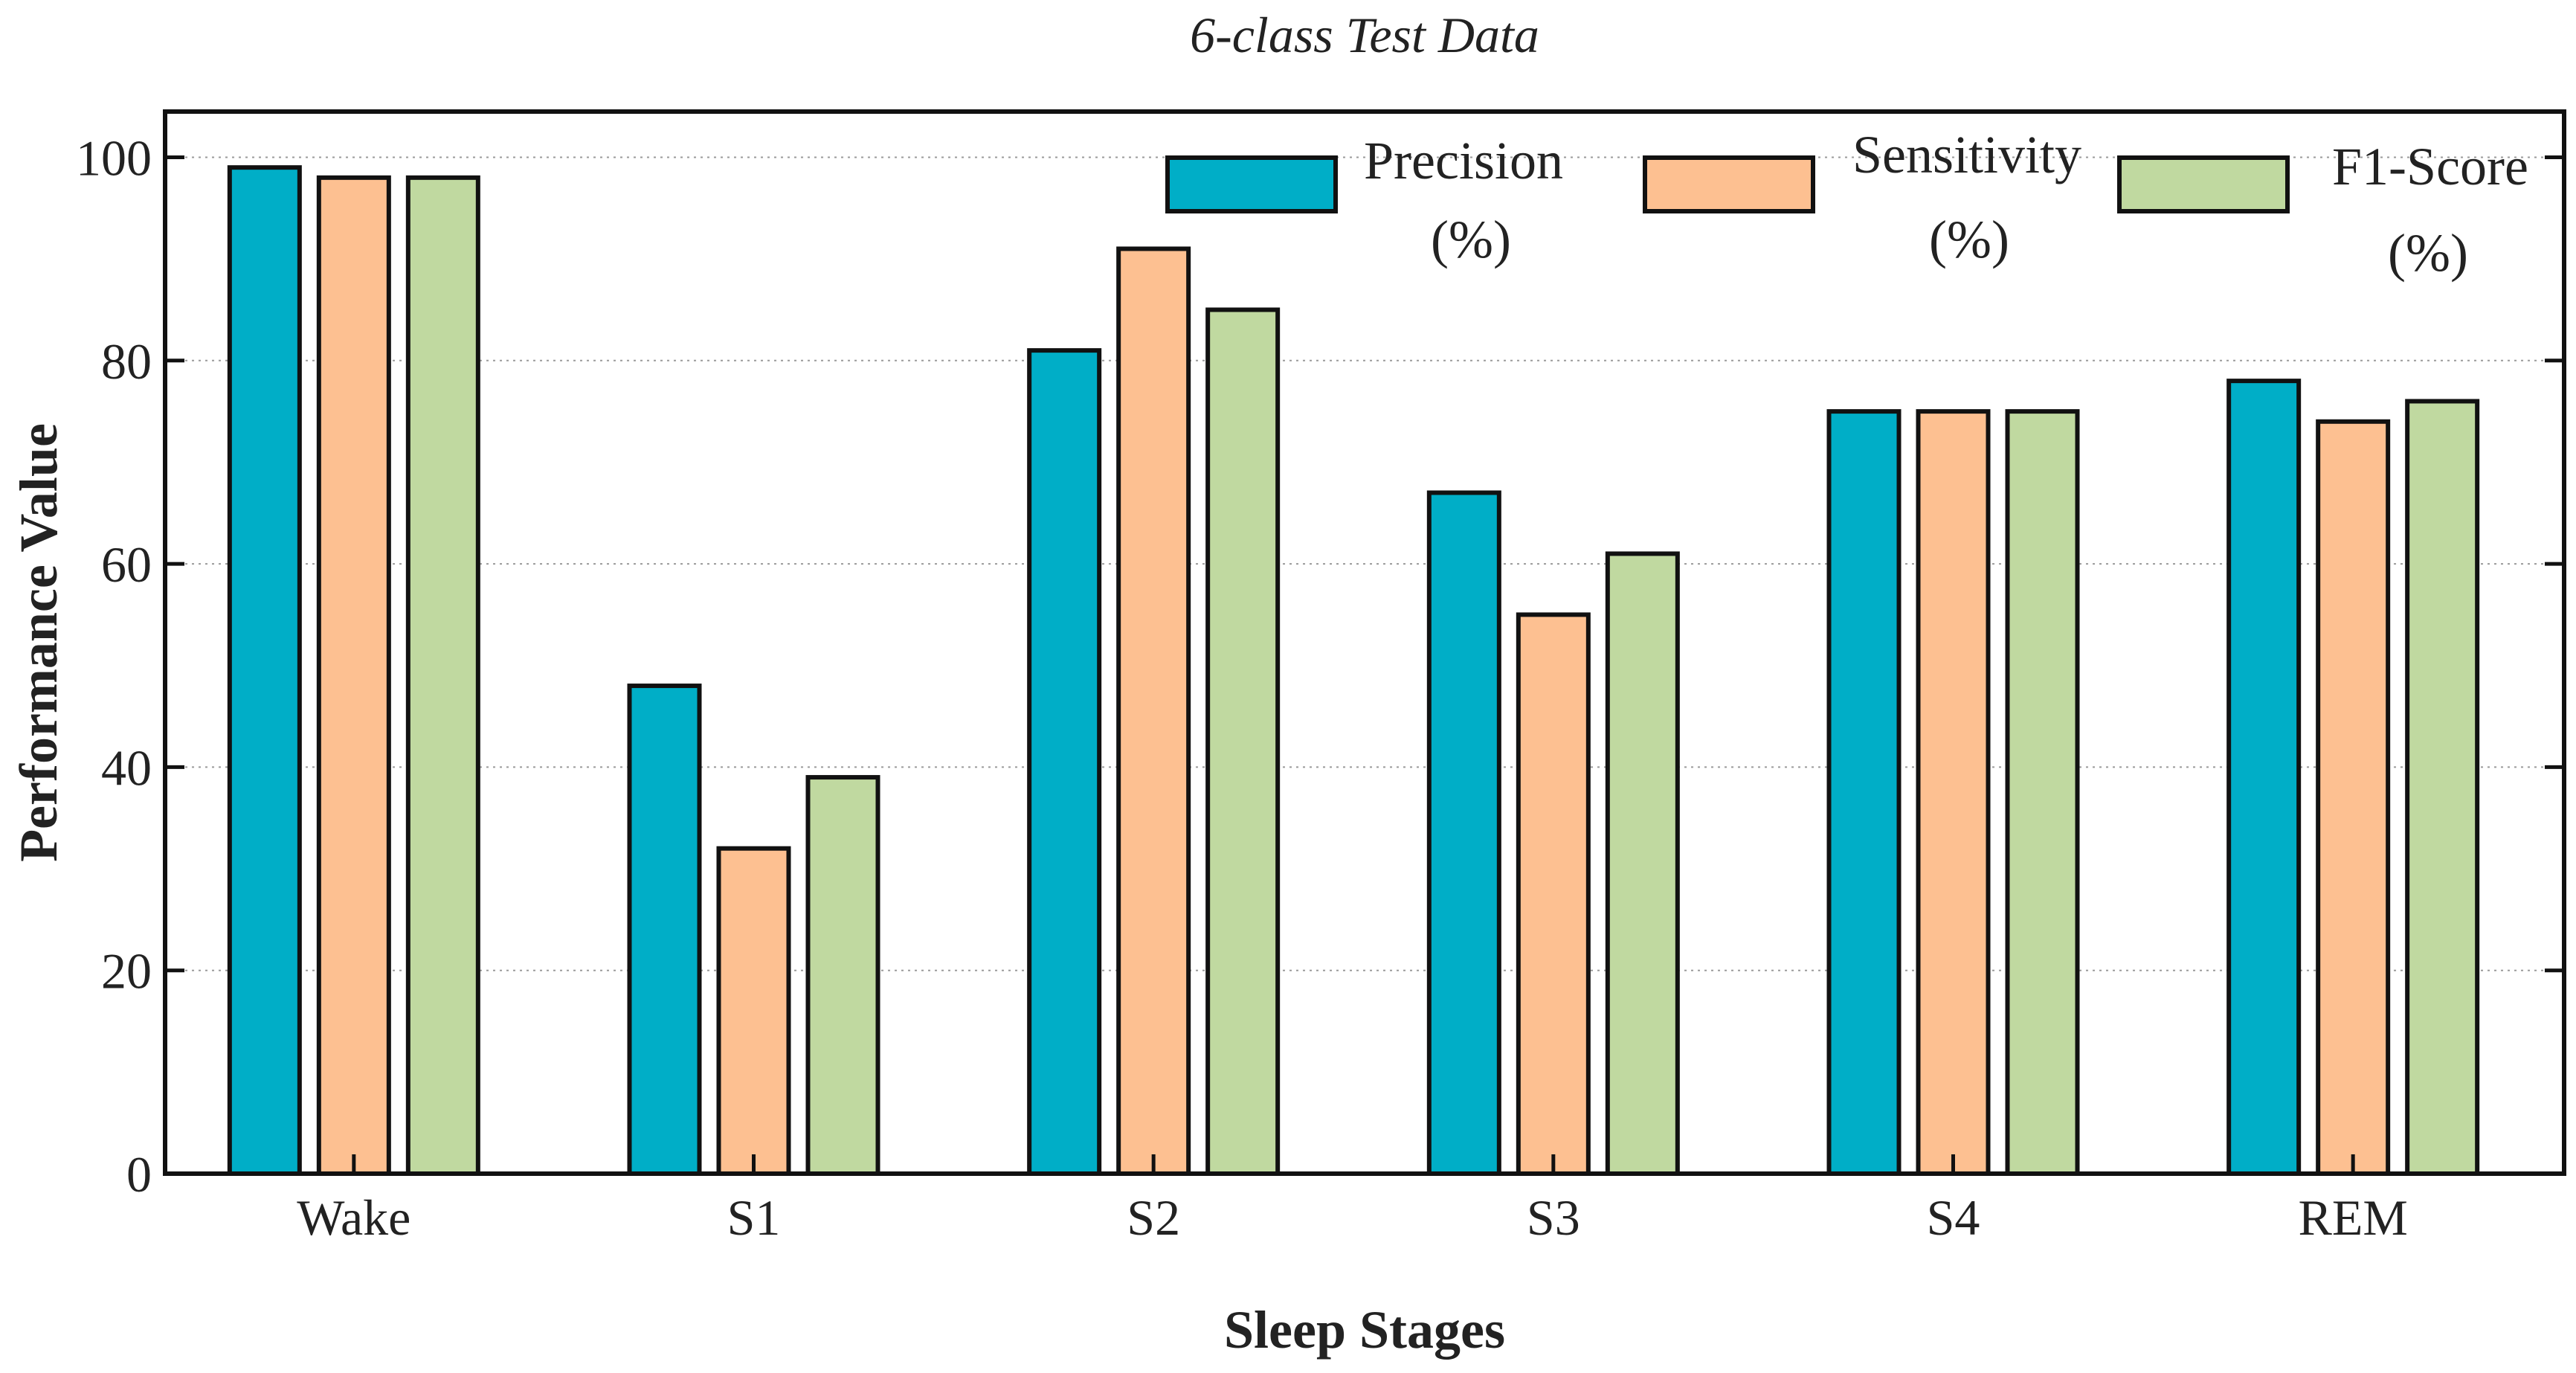  I want to click on y-tick-label: 80, so click(126, 361).